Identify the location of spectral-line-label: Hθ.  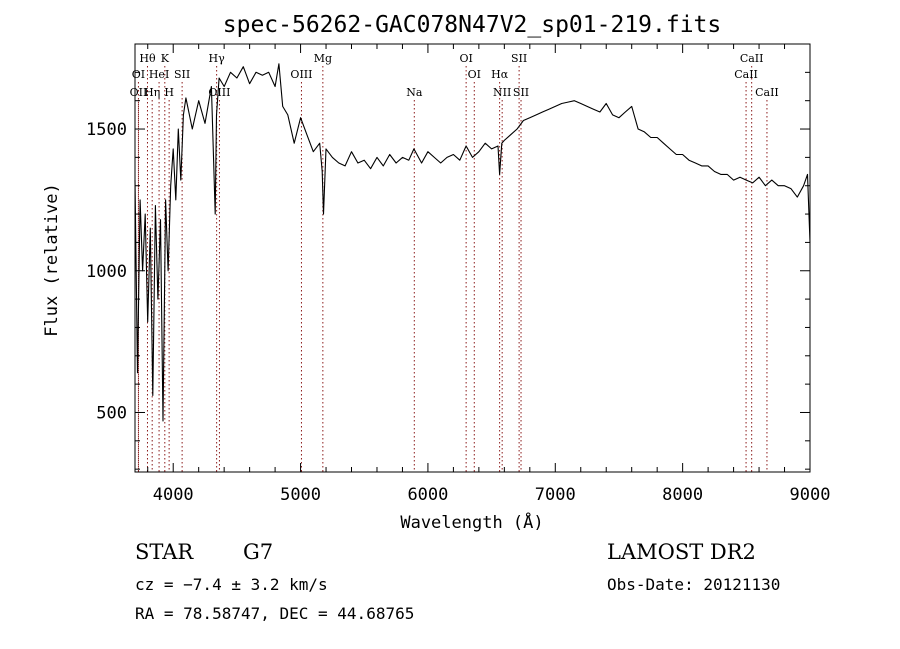
(147, 58).